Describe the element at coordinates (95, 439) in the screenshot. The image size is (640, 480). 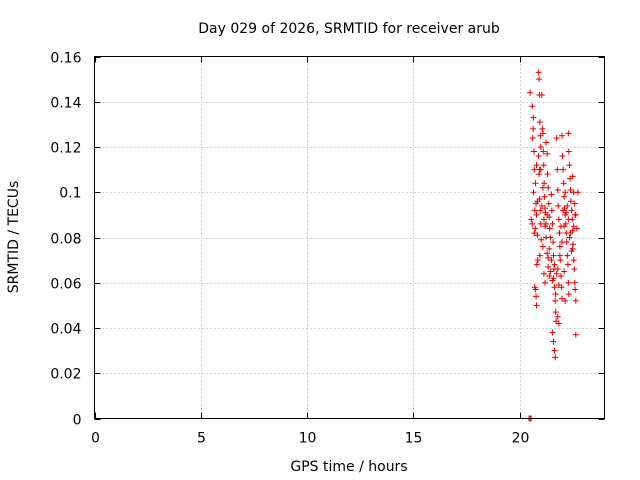
I see `x-tick-label: 0` at that location.